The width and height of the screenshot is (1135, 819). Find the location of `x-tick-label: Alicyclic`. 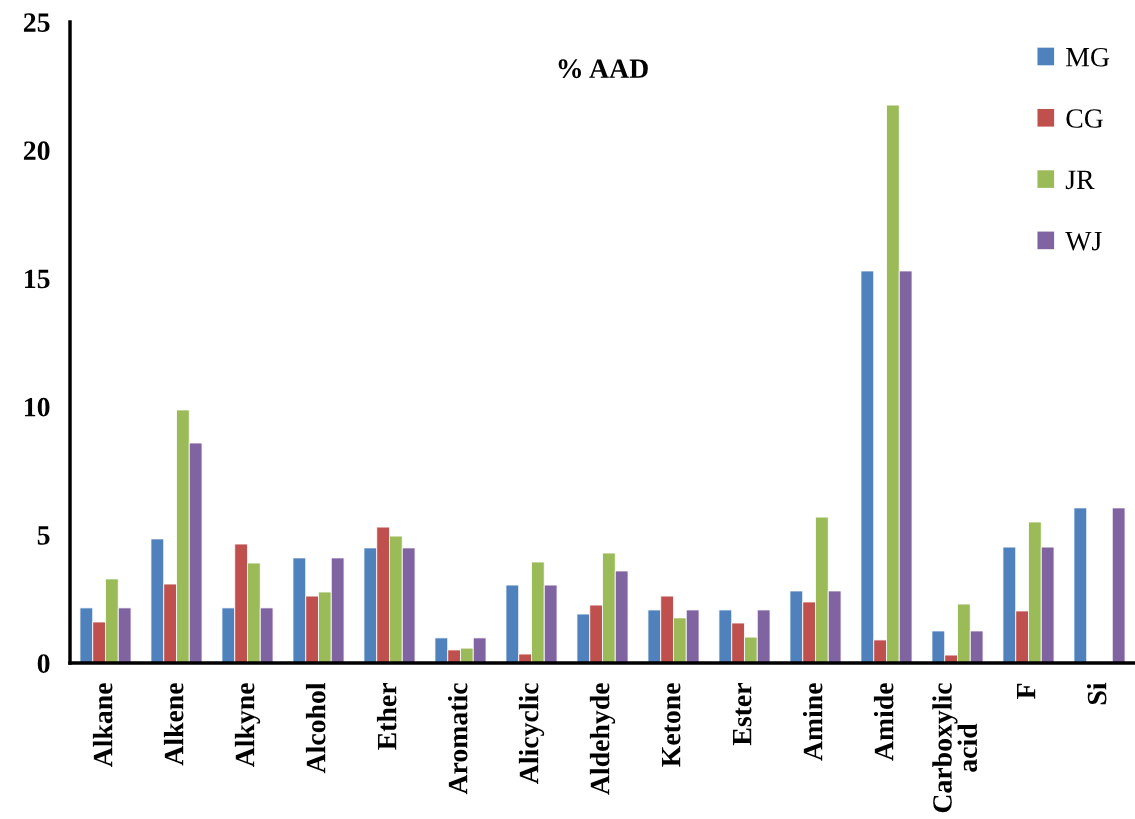

x-tick-label: Alicyclic is located at coordinates (531, 733).